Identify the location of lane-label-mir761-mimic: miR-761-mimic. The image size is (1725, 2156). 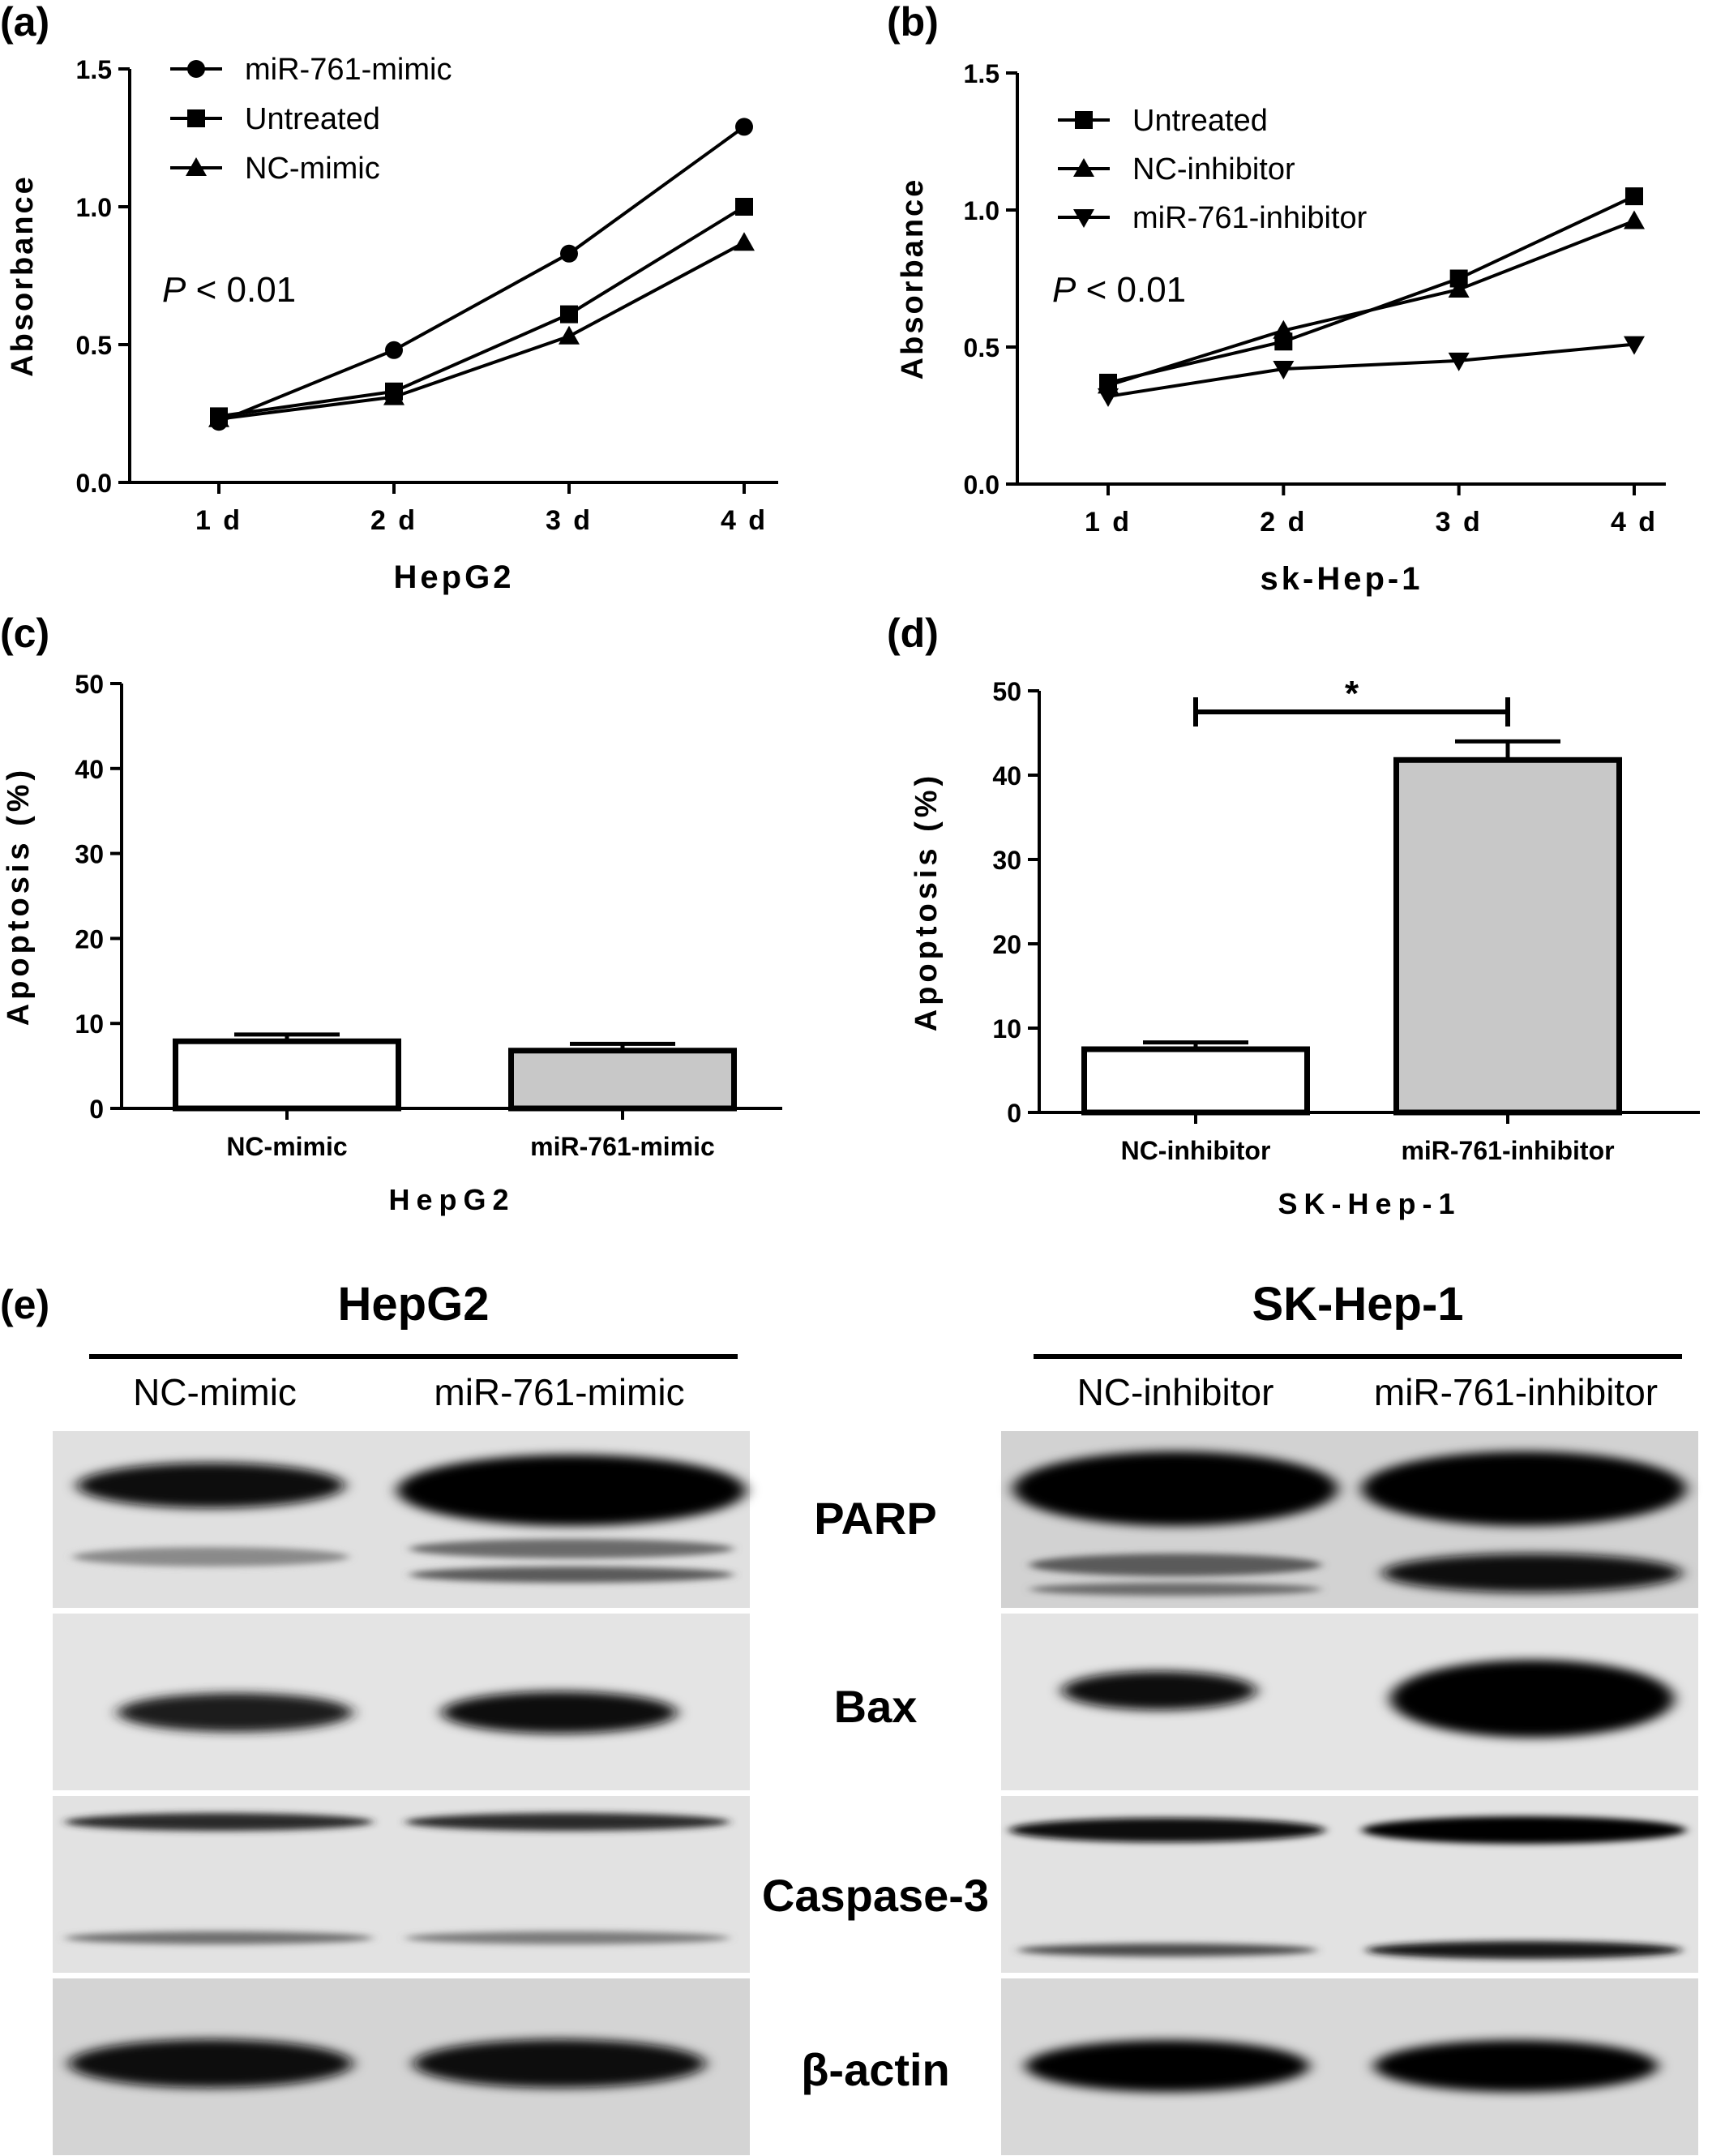
(559, 1392).